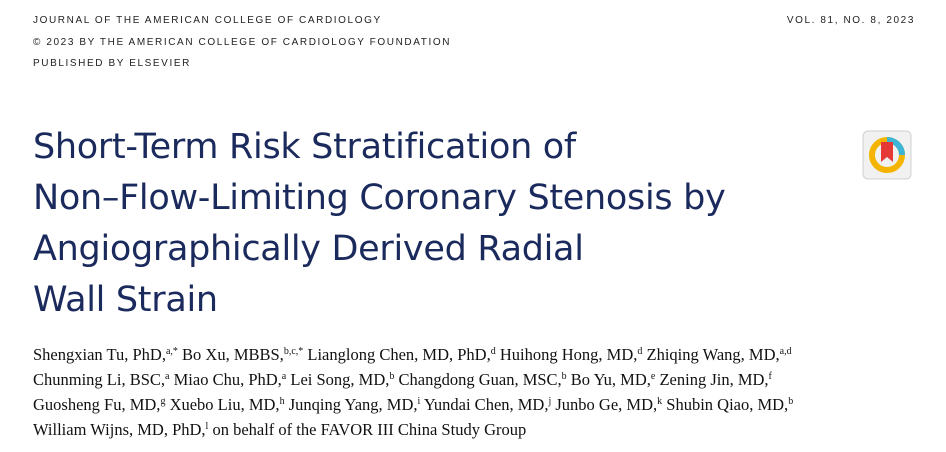 The image size is (946, 452). Describe the element at coordinates (606, 404) in the screenshot. I see `author-name: Junbo Ge, MD,` at that location.